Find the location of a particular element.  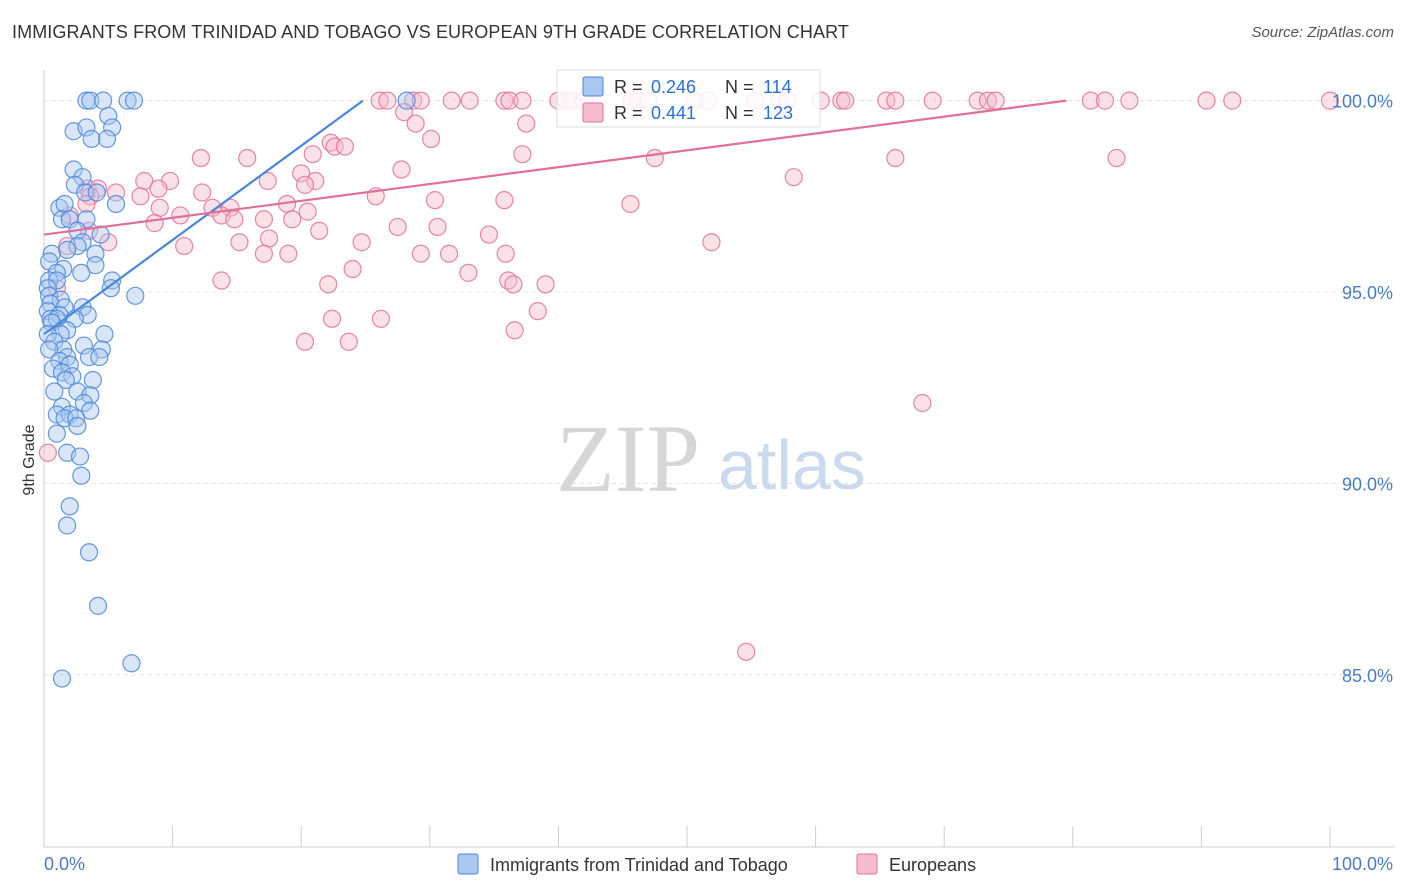

legend-label-europeans: Europeans is located at coordinates (932, 865).